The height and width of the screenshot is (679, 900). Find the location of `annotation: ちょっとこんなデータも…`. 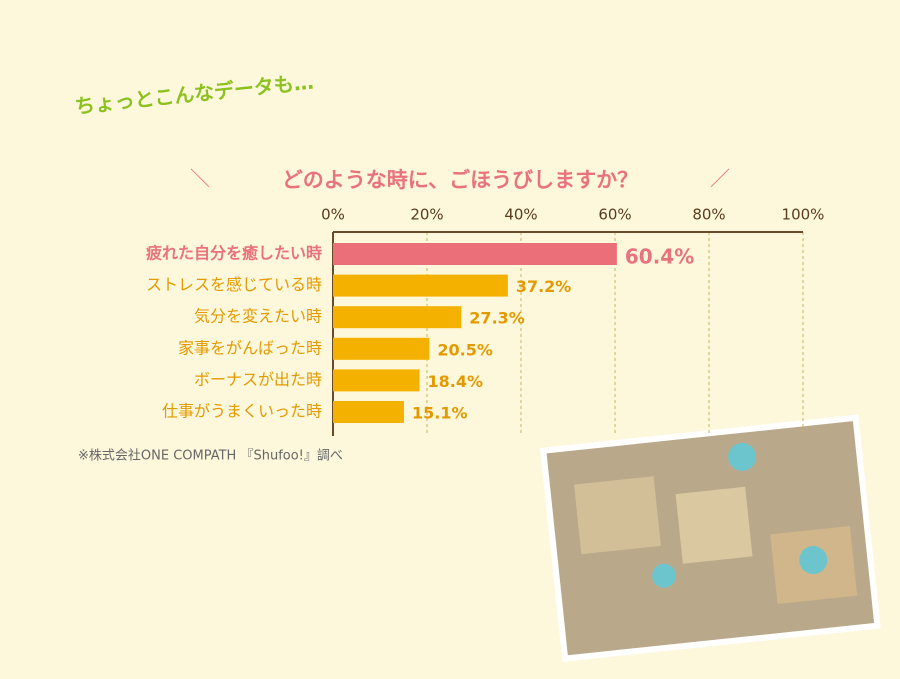

annotation: ちょっとこんなデータも… is located at coordinates (194, 93).